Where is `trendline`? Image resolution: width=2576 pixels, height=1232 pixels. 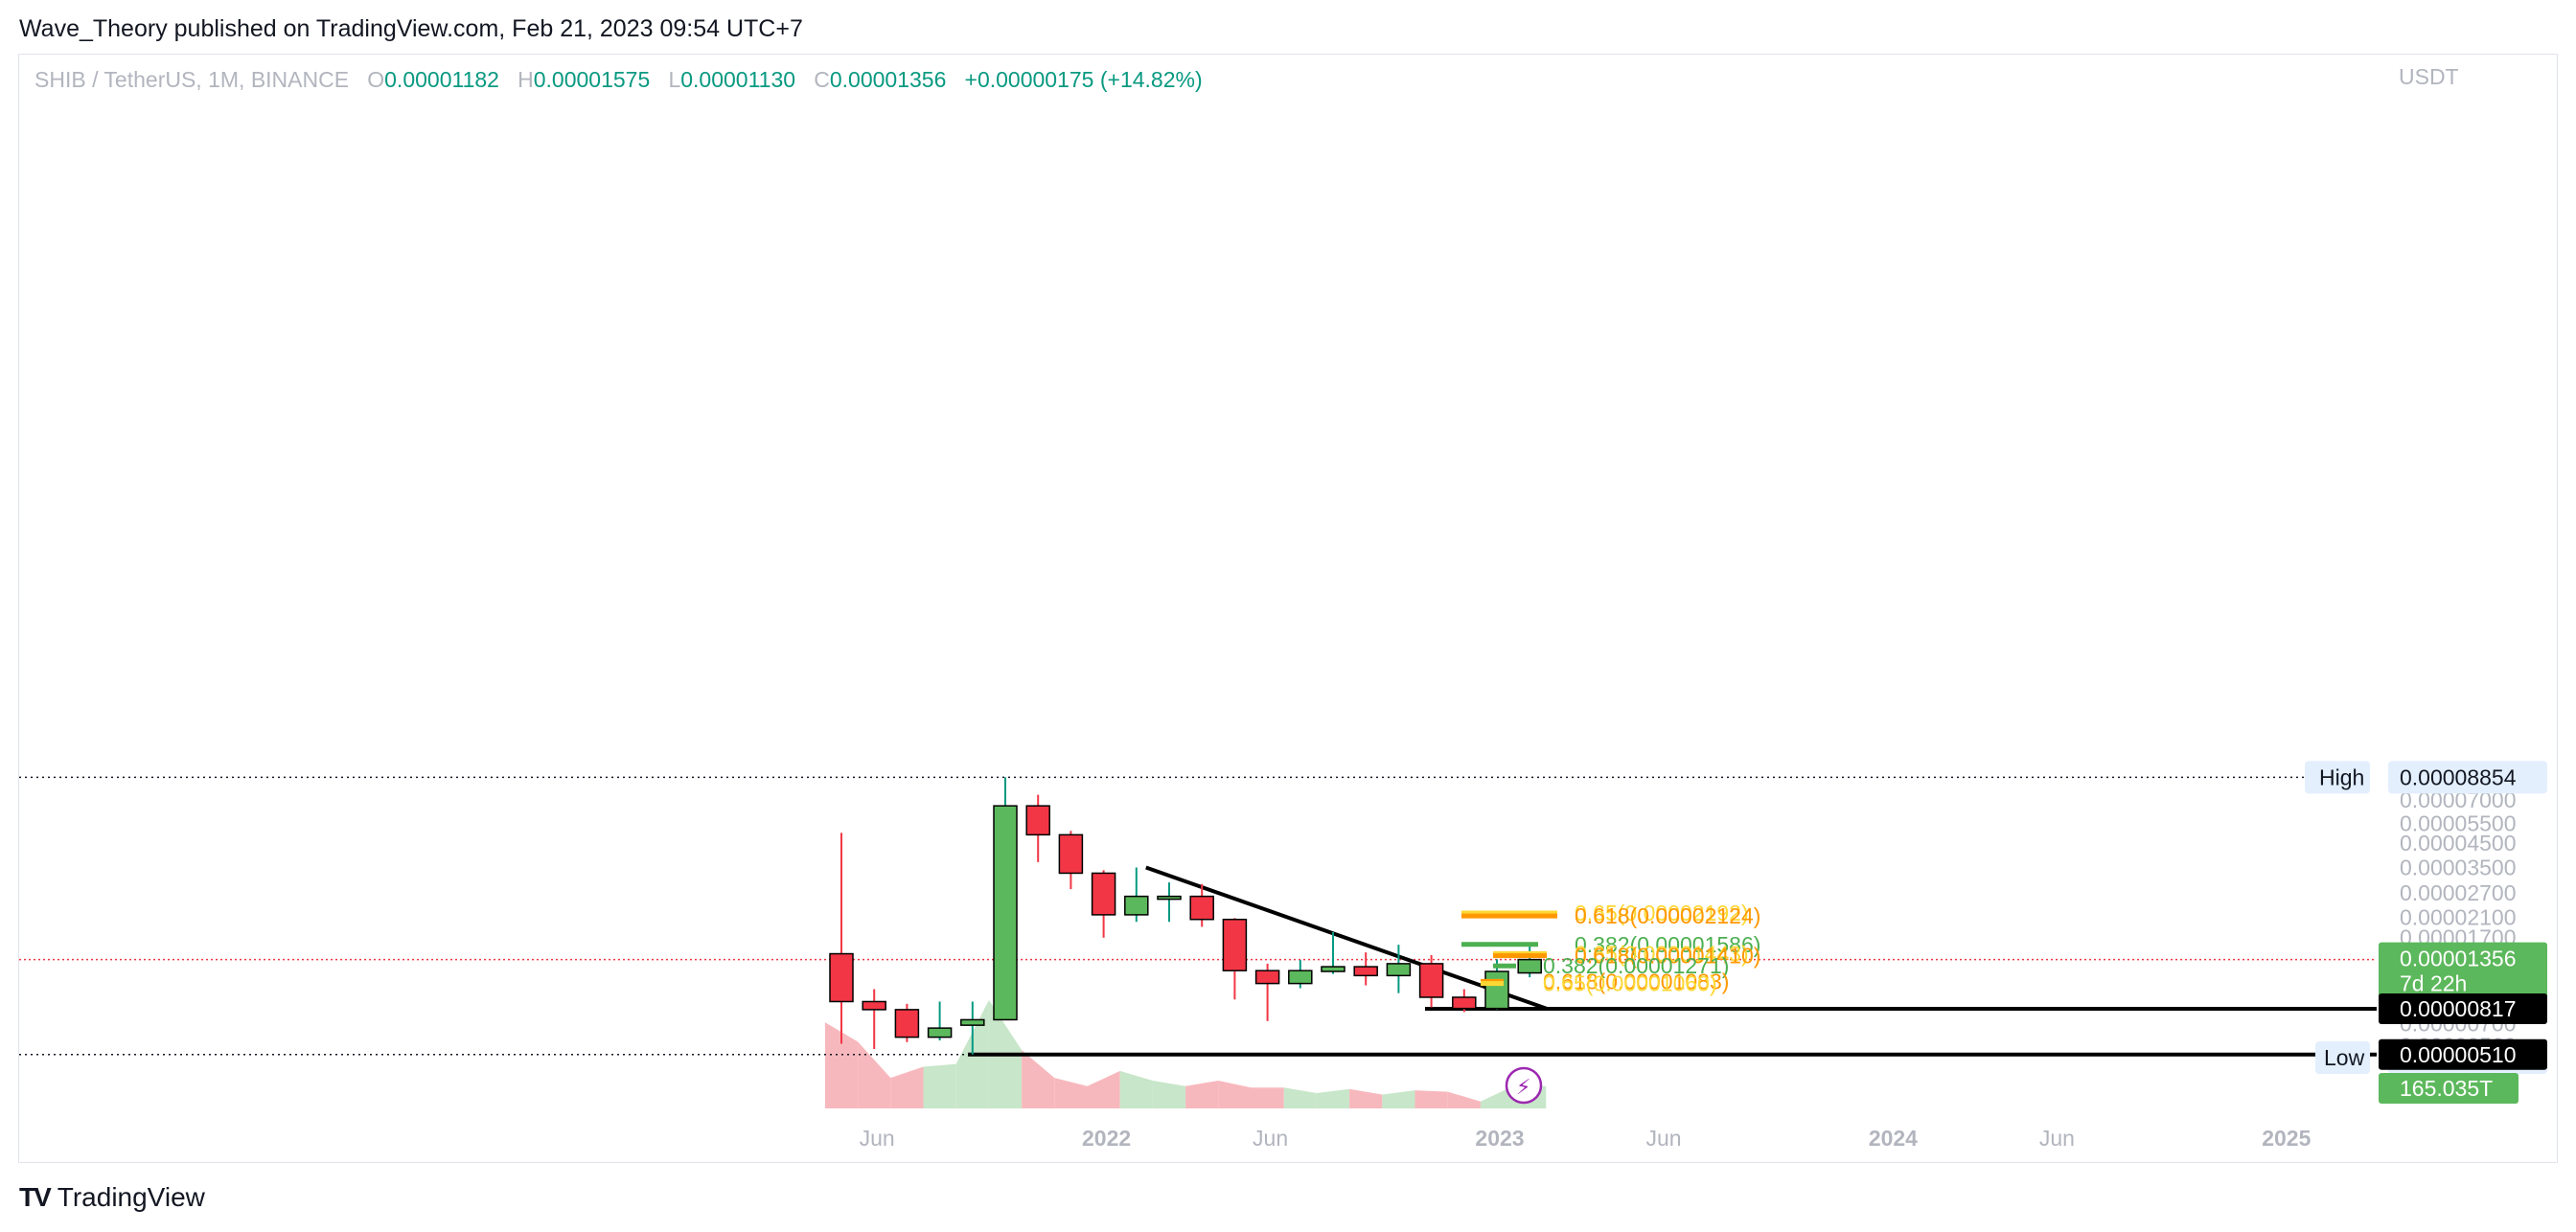
trendline is located at coordinates (1347, 938).